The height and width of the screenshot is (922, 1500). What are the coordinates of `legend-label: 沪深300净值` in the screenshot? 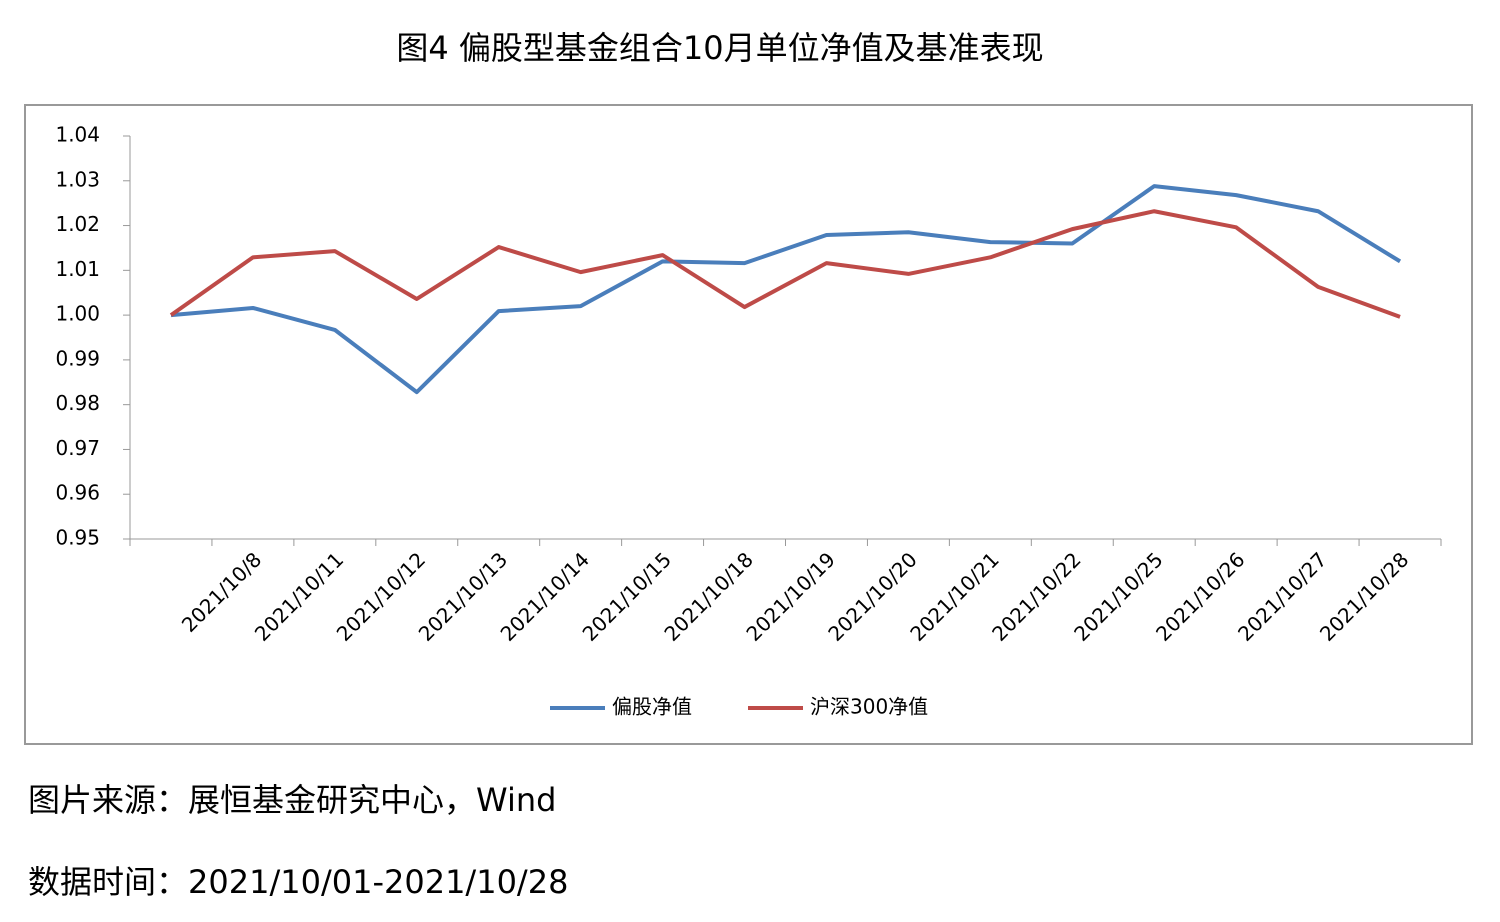 It's located at (869, 707).